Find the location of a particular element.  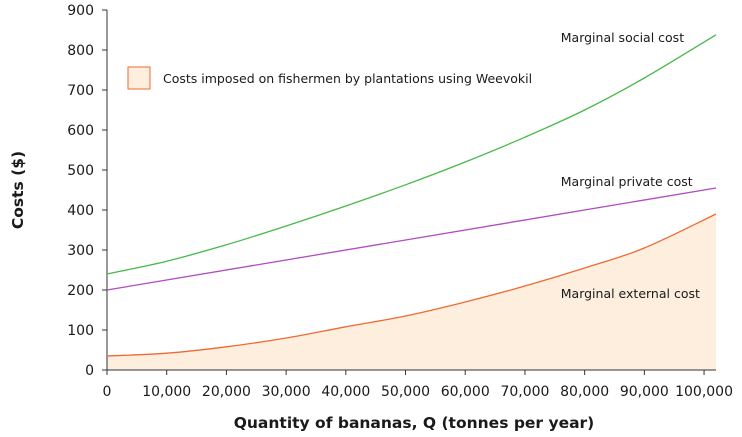

x-tick-label-70000: 70,000 is located at coordinates (524, 392).